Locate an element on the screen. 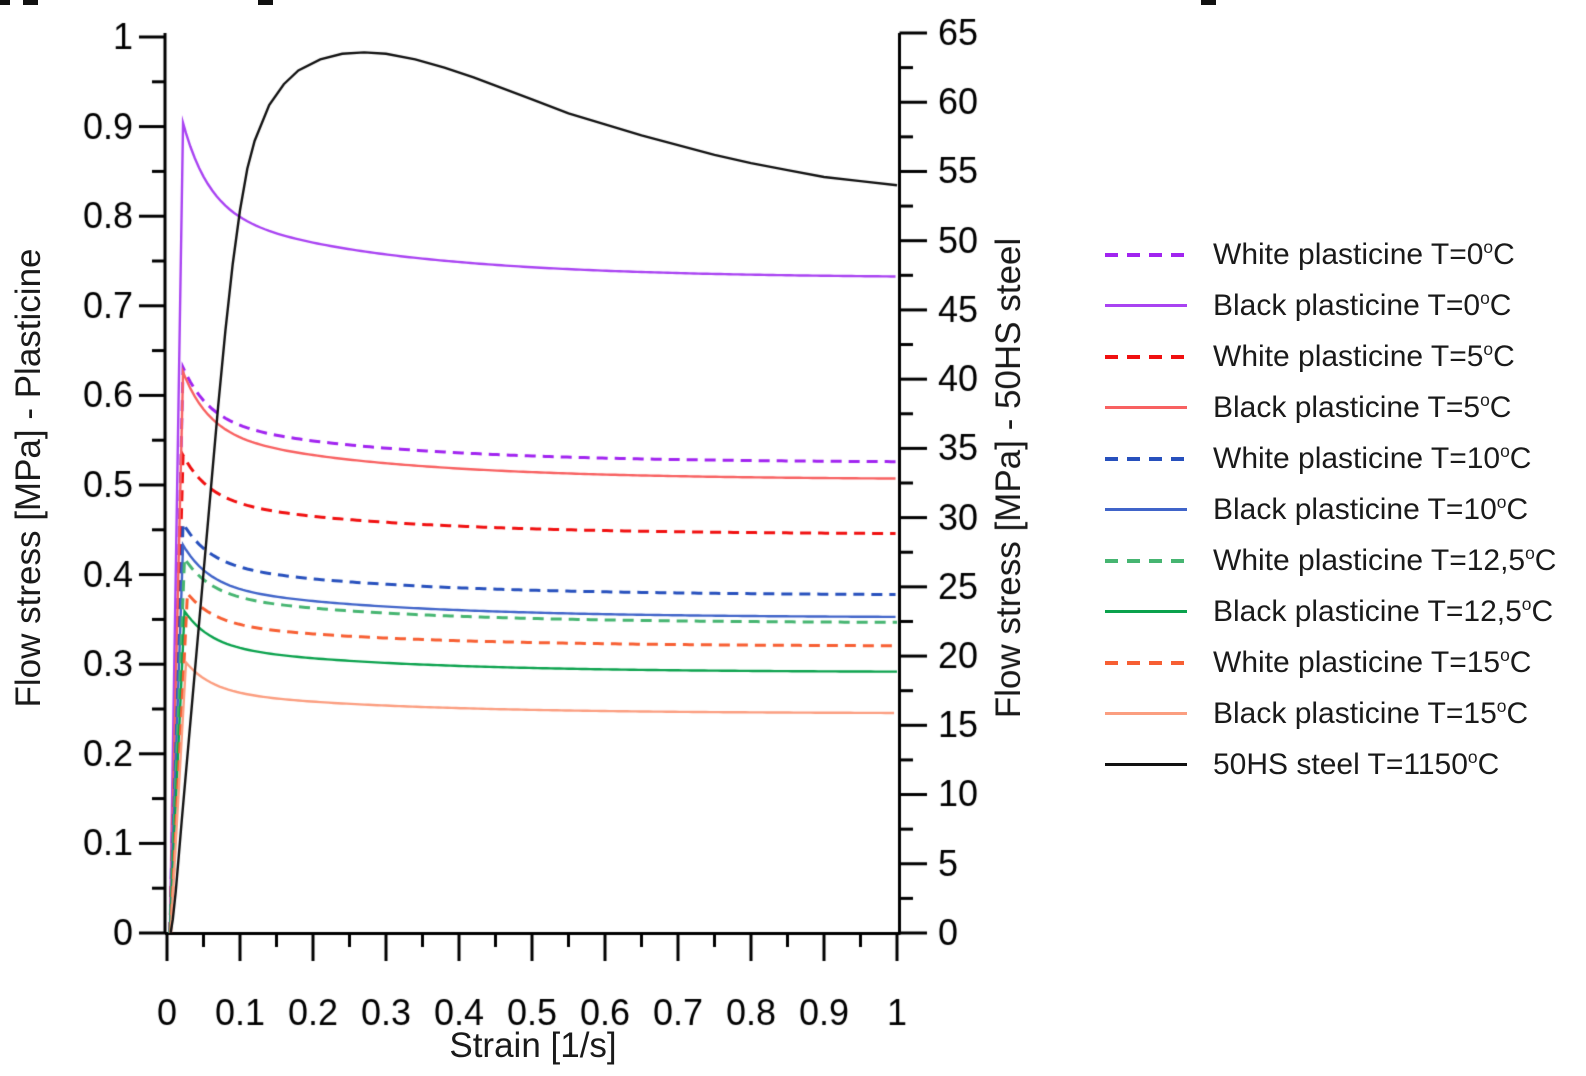 The image size is (1586, 1076). legend-item: White plasticine T=10oC is located at coordinates (1330, 458).